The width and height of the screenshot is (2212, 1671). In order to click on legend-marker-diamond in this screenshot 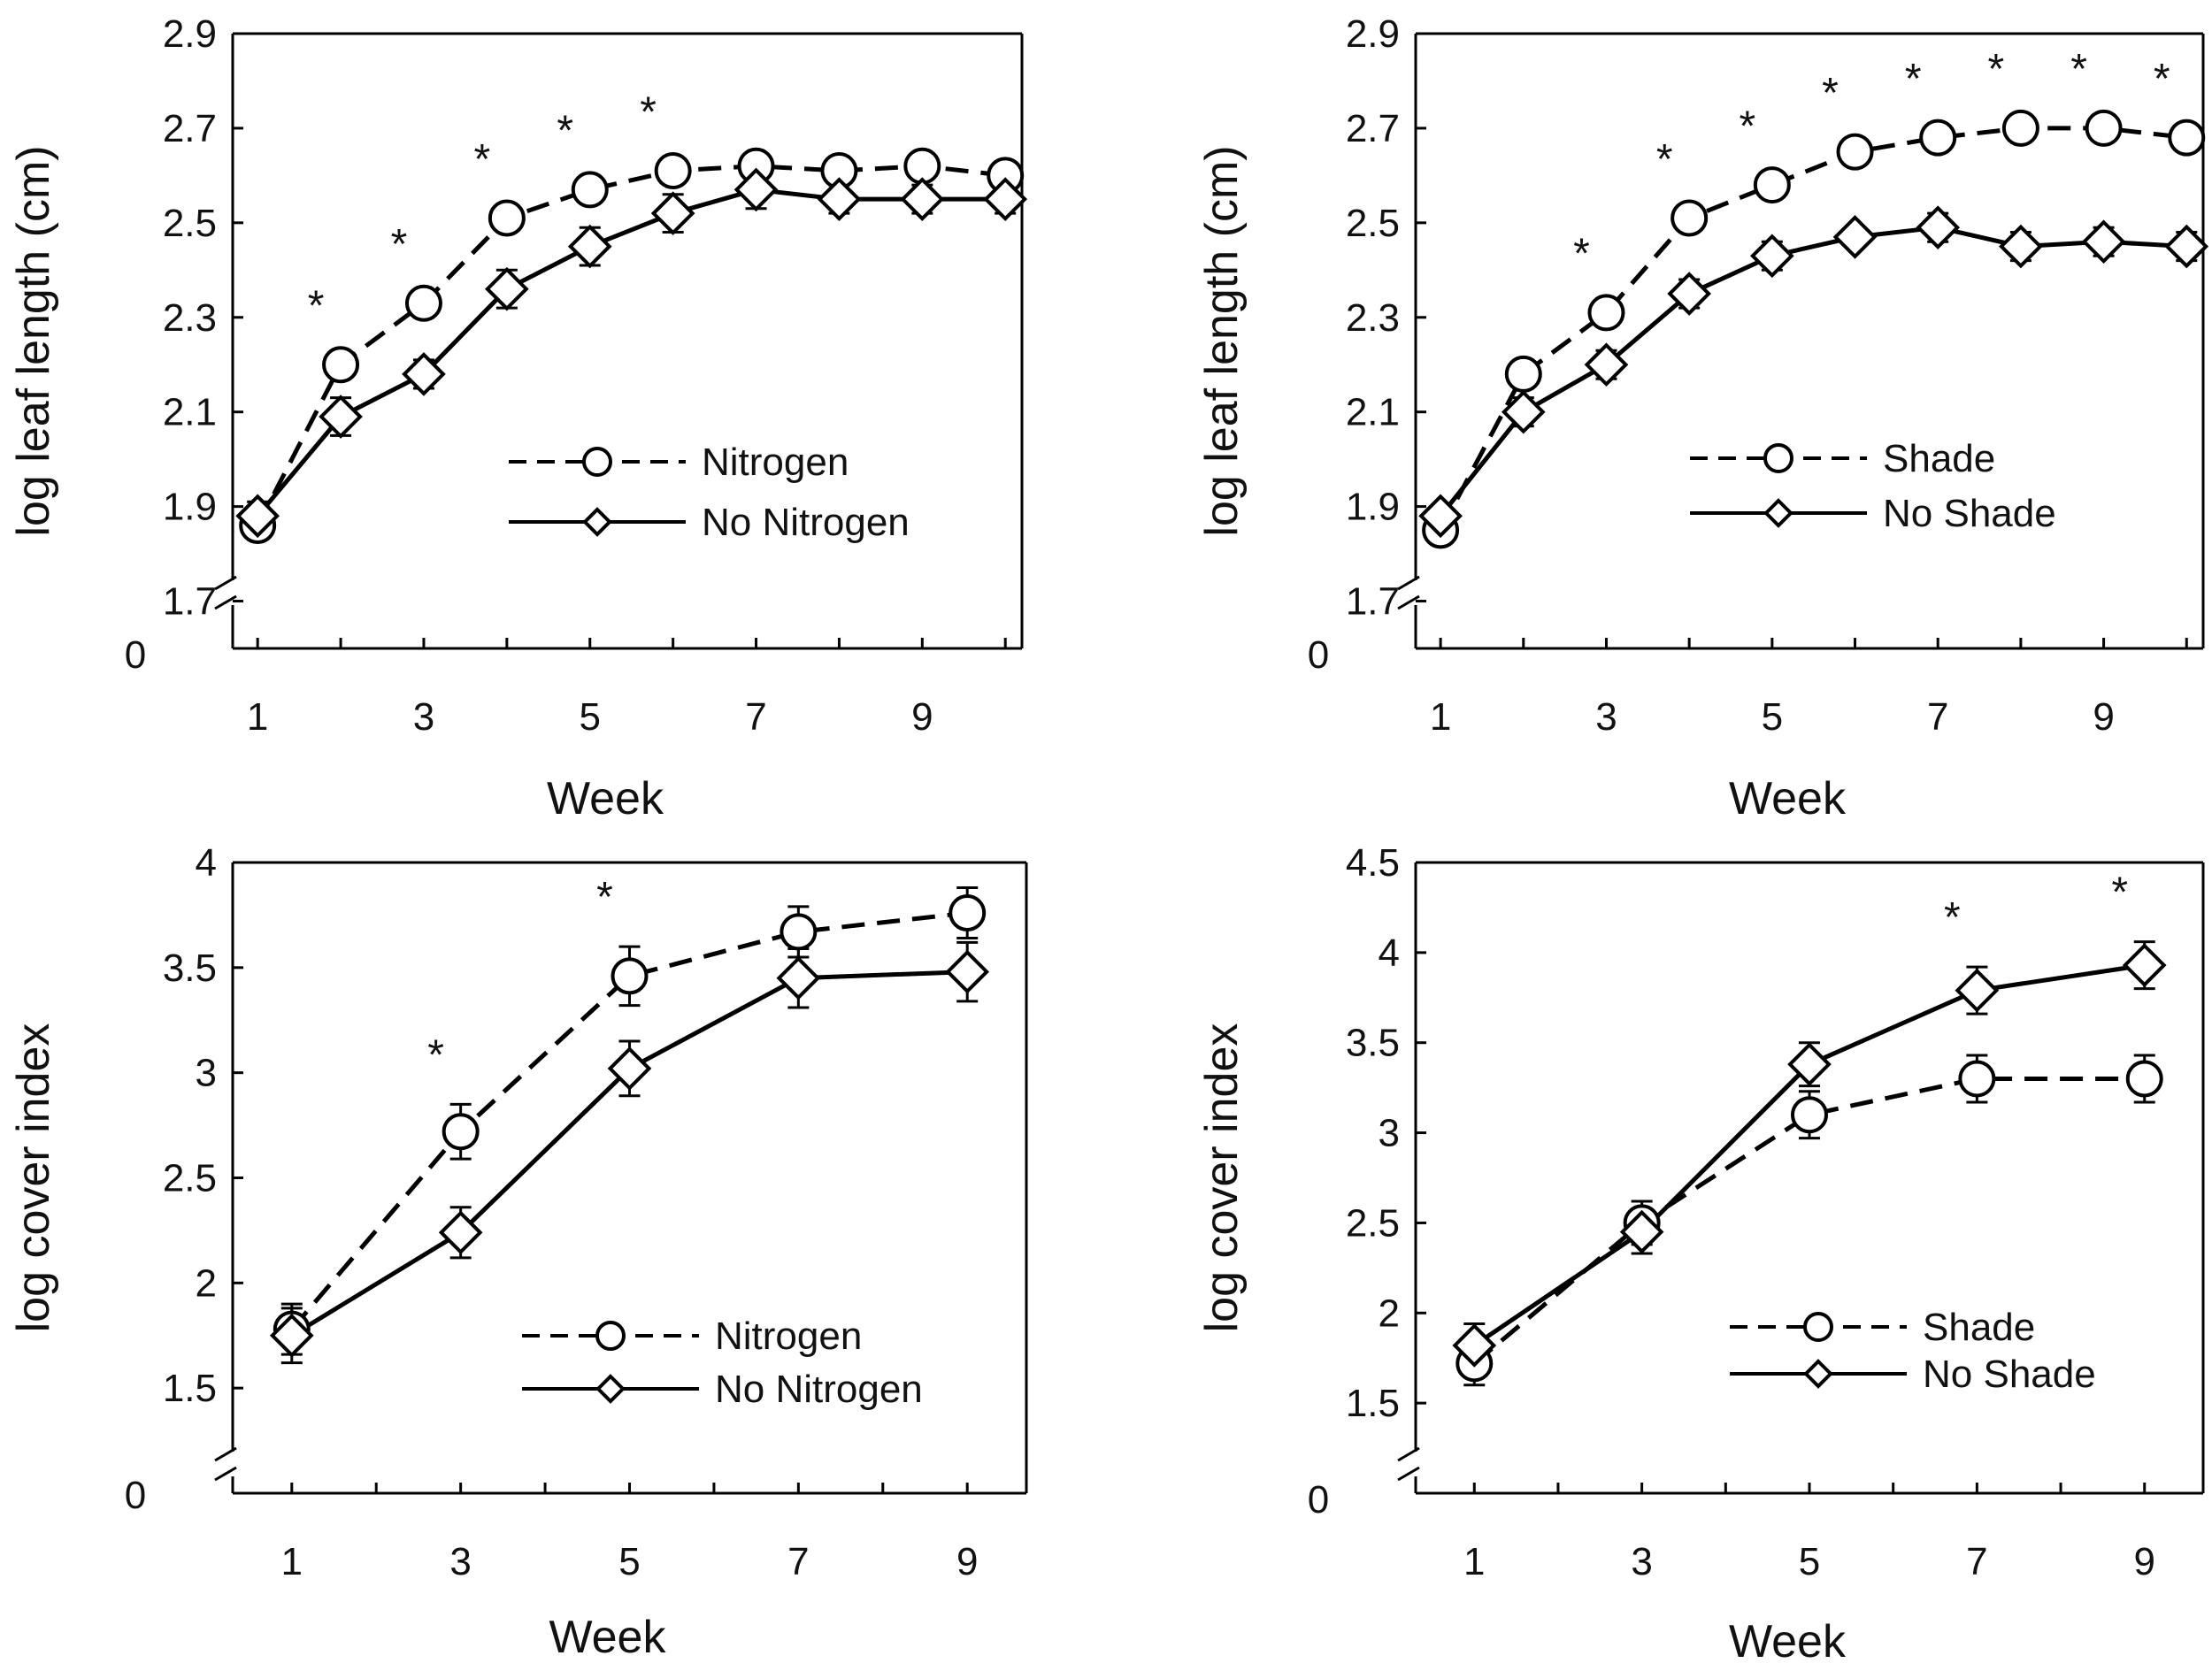, I will do `click(610, 1389)`.